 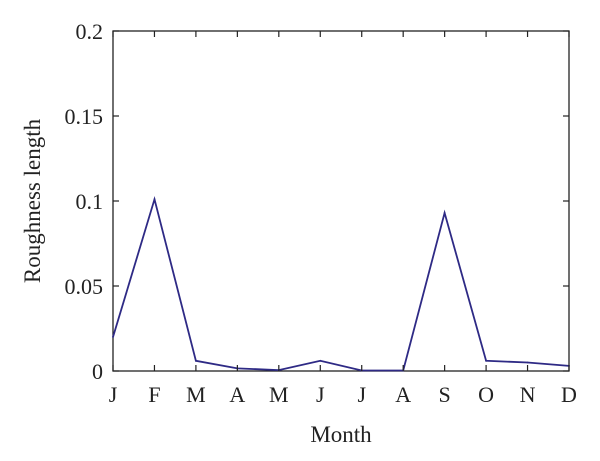 I want to click on x-tick-label: D, so click(x=569, y=394).